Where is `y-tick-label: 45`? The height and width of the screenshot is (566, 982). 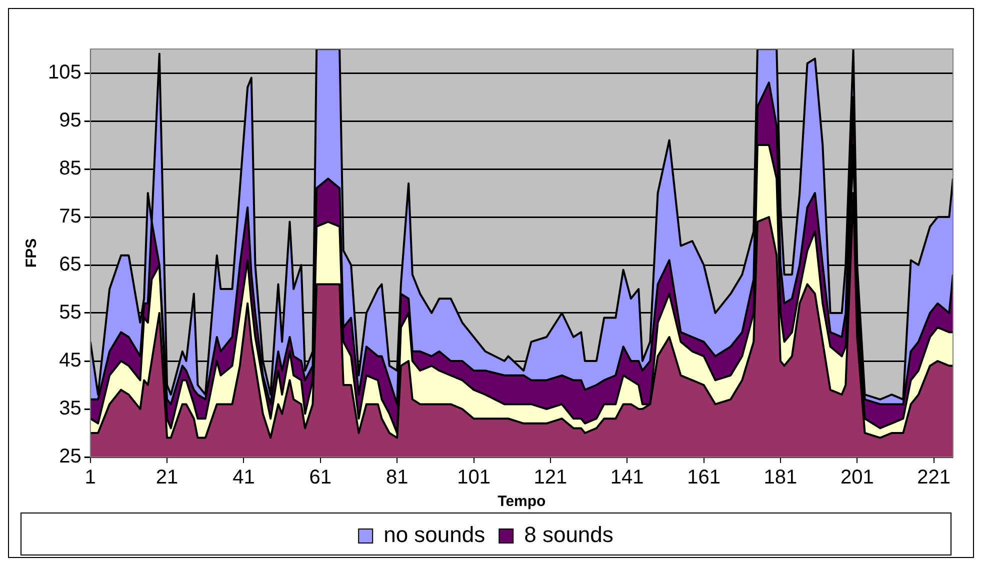 y-tick-label: 45 is located at coordinates (70, 361).